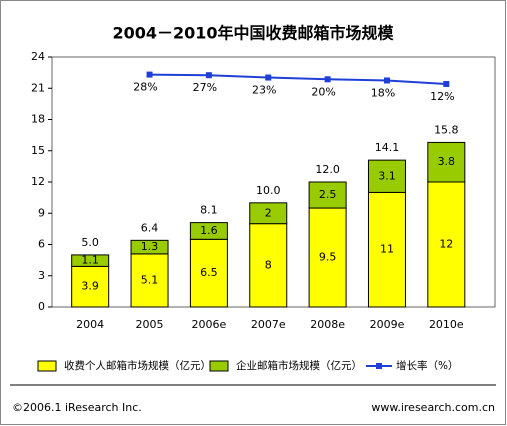  What do you see at coordinates (150, 227) in the screenshot?
I see `total-label: 6.4` at bounding box center [150, 227].